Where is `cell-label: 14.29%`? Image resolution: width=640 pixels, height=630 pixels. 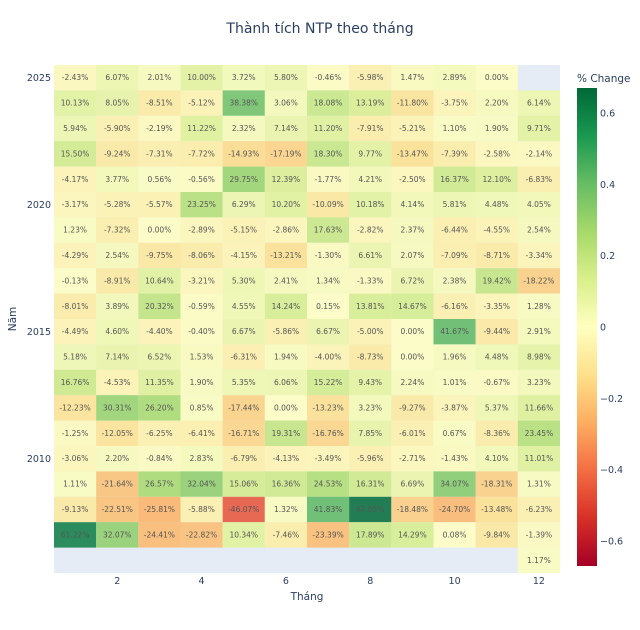
cell-label: 14.29% is located at coordinates (412, 534).